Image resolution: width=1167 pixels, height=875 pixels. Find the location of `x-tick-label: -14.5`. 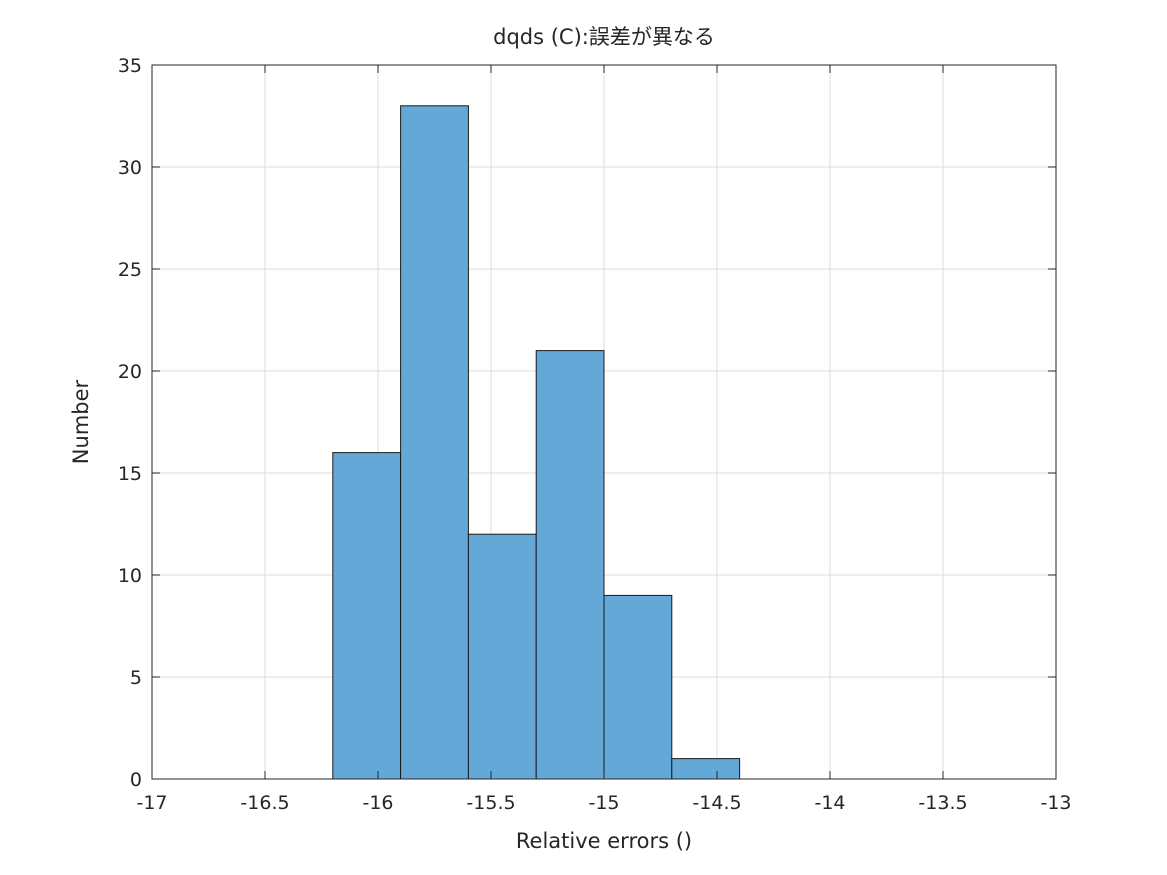

x-tick-label: -14.5 is located at coordinates (716, 803).